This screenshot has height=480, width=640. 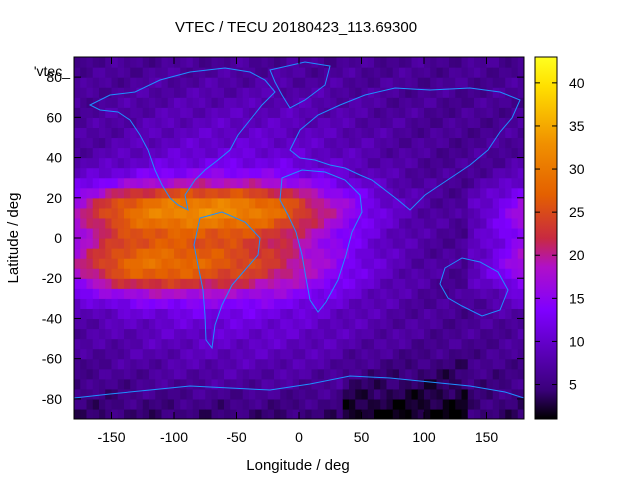 What do you see at coordinates (54, 77) in the screenshot?
I see `y-tick-label: 80` at bounding box center [54, 77].